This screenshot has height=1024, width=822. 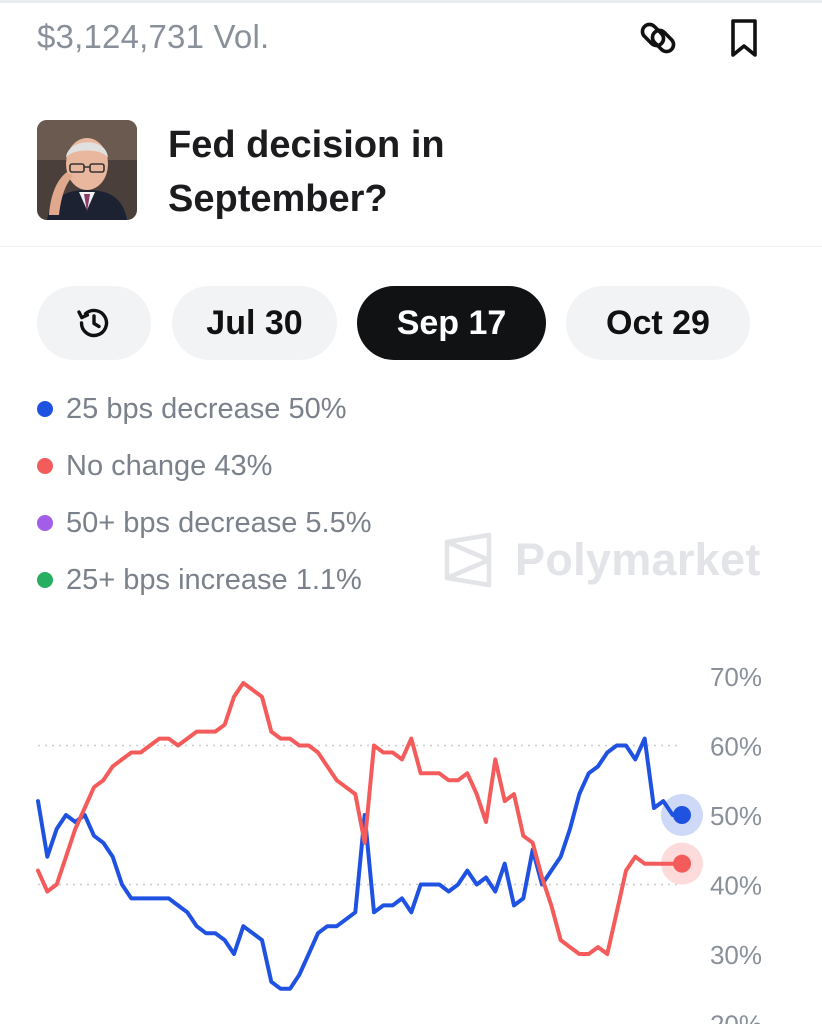 I want to click on market-avatar, so click(x=87, y=170).